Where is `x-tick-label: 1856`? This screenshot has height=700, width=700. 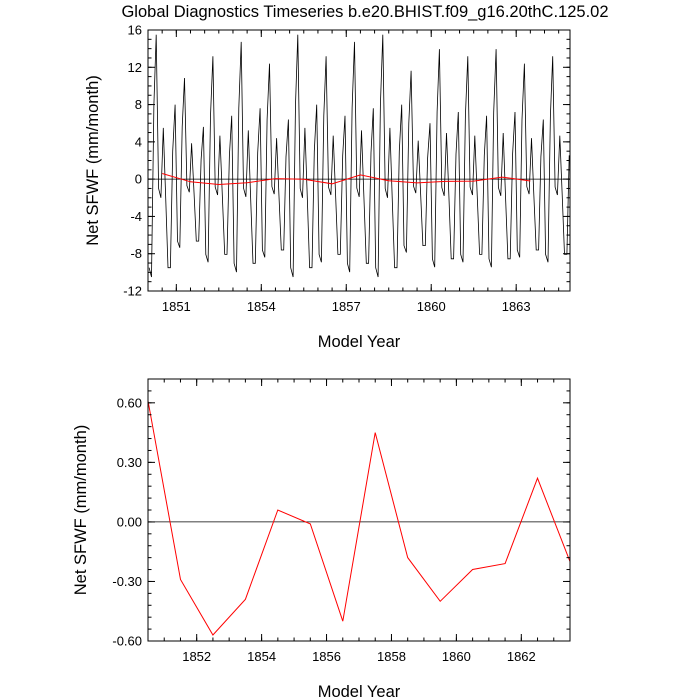
x-tick-label: 1856 is located at coordinates (326, 656).